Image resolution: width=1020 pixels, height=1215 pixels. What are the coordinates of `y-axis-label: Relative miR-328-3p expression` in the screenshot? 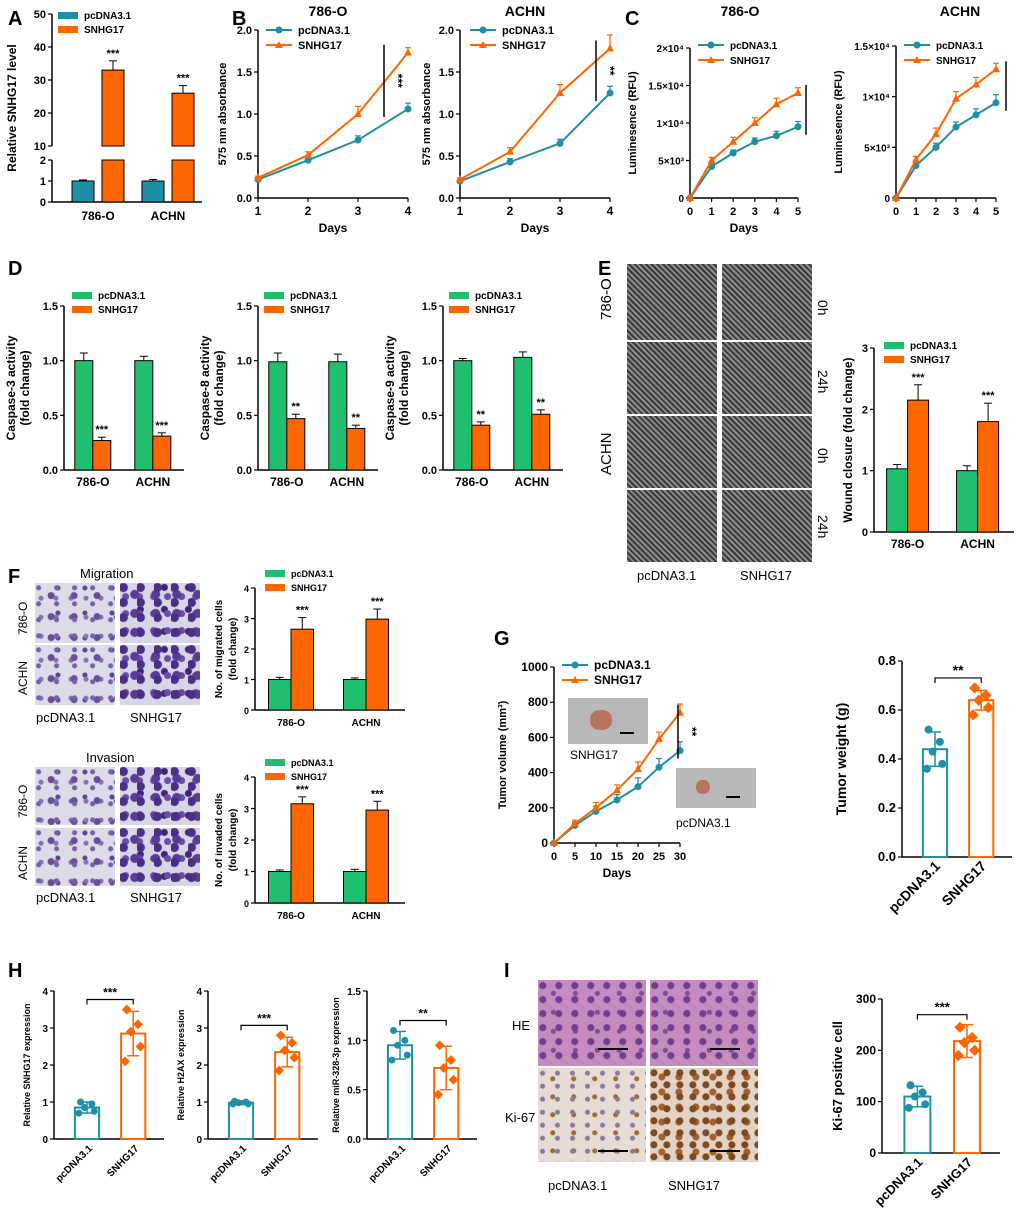 It's located at (336, 1065).